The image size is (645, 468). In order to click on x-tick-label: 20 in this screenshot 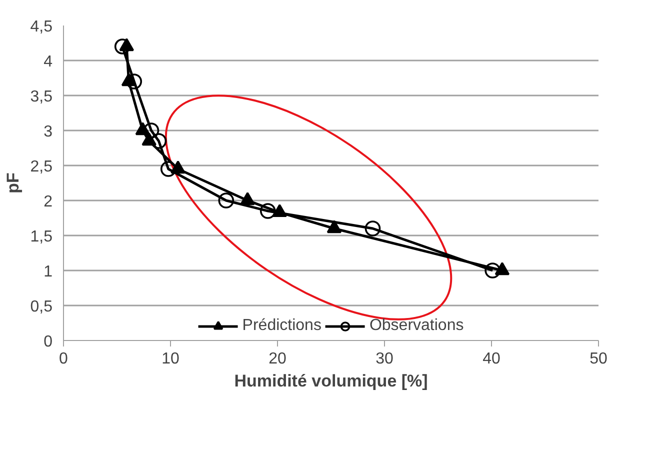, I will do `click(277, 359)`.